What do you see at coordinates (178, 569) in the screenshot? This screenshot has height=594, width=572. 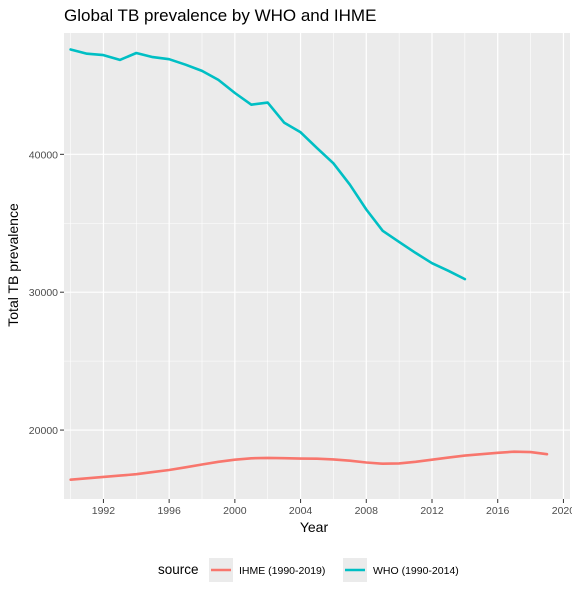 I see `legend-title: source` at bounding box center [178, 569].